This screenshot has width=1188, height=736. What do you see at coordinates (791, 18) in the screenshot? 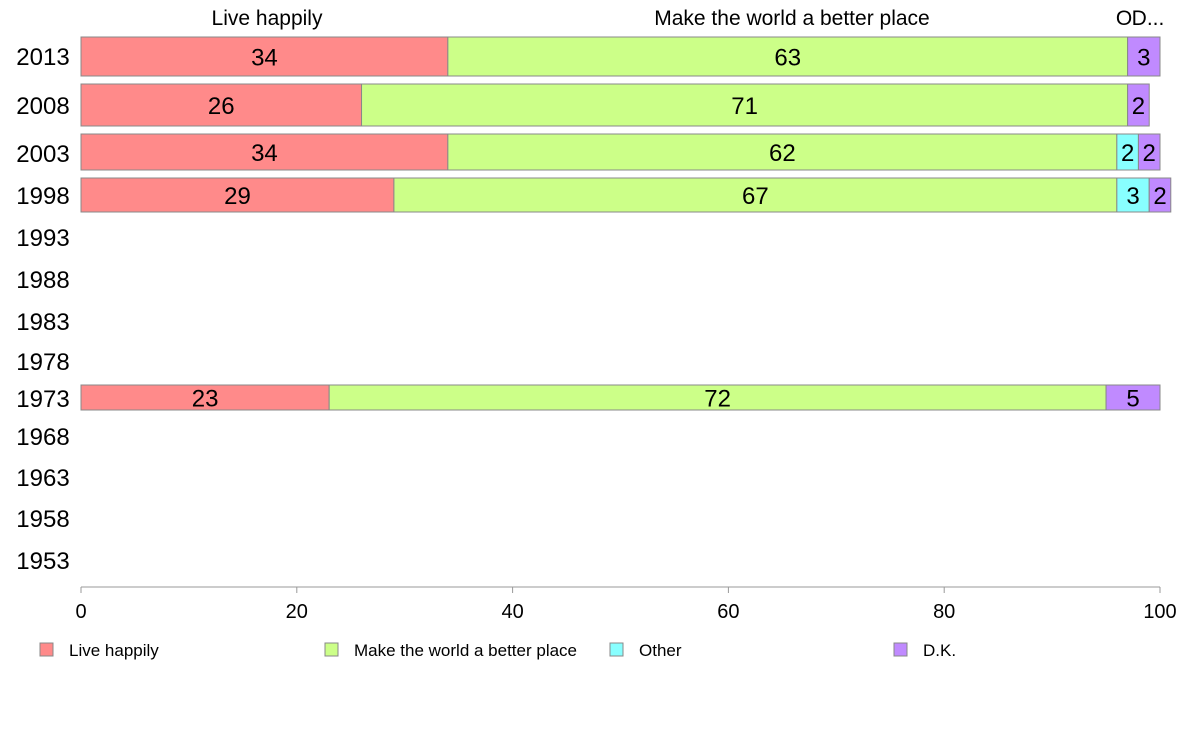
I see `column-header-label: Make the world a better place` at bounding box center [791, 18].